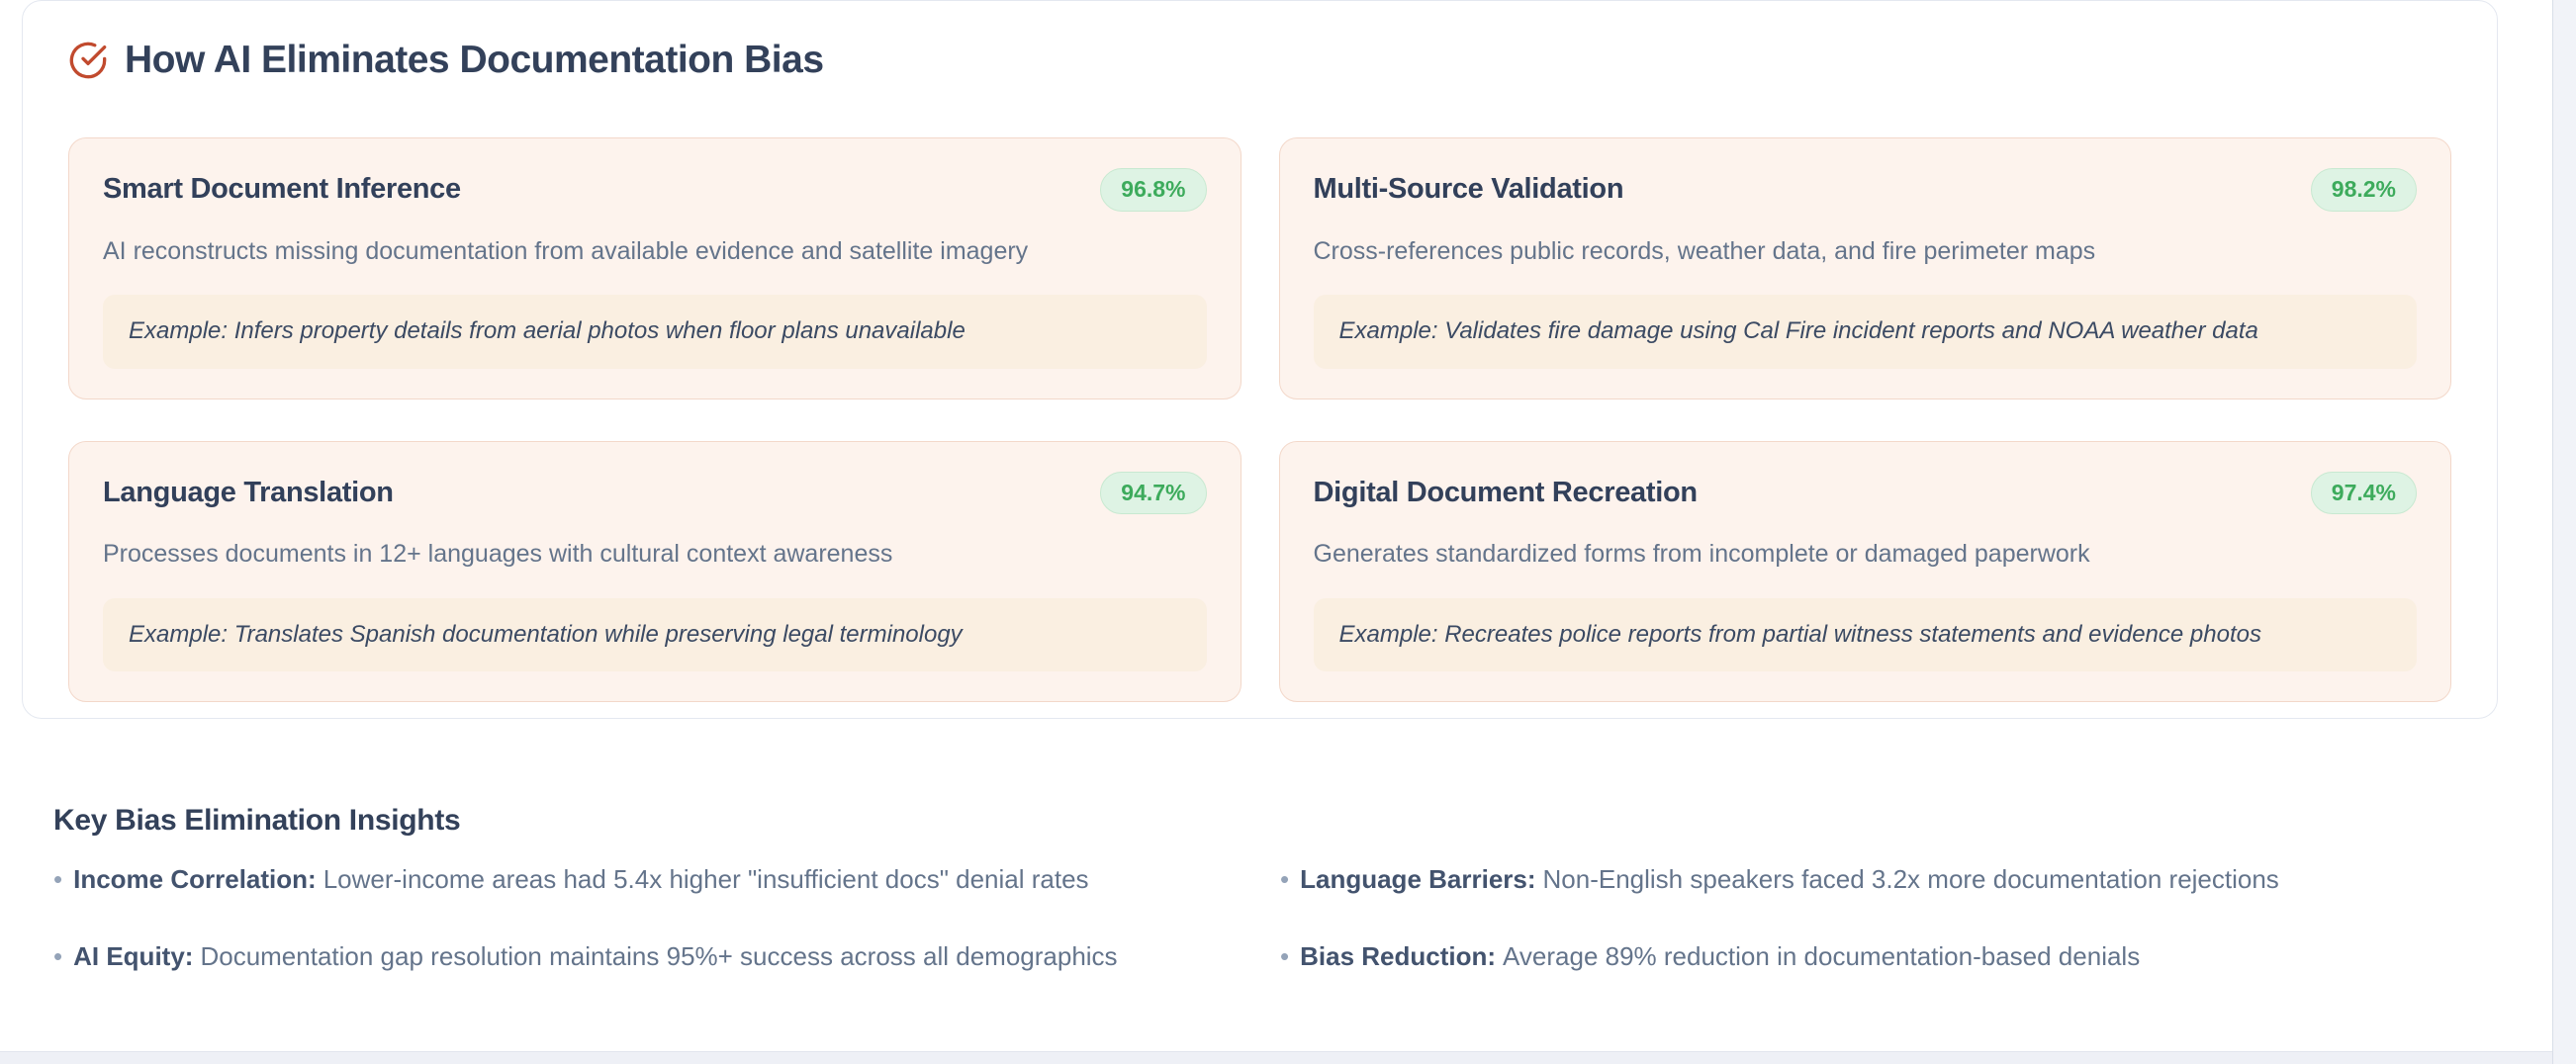 The image size is (2576, 1064). What do you see at coordinates (2363, 190) in the screenshot?
I see `accuracy-badge: 98.2%` at bounding box center [2363, 190].